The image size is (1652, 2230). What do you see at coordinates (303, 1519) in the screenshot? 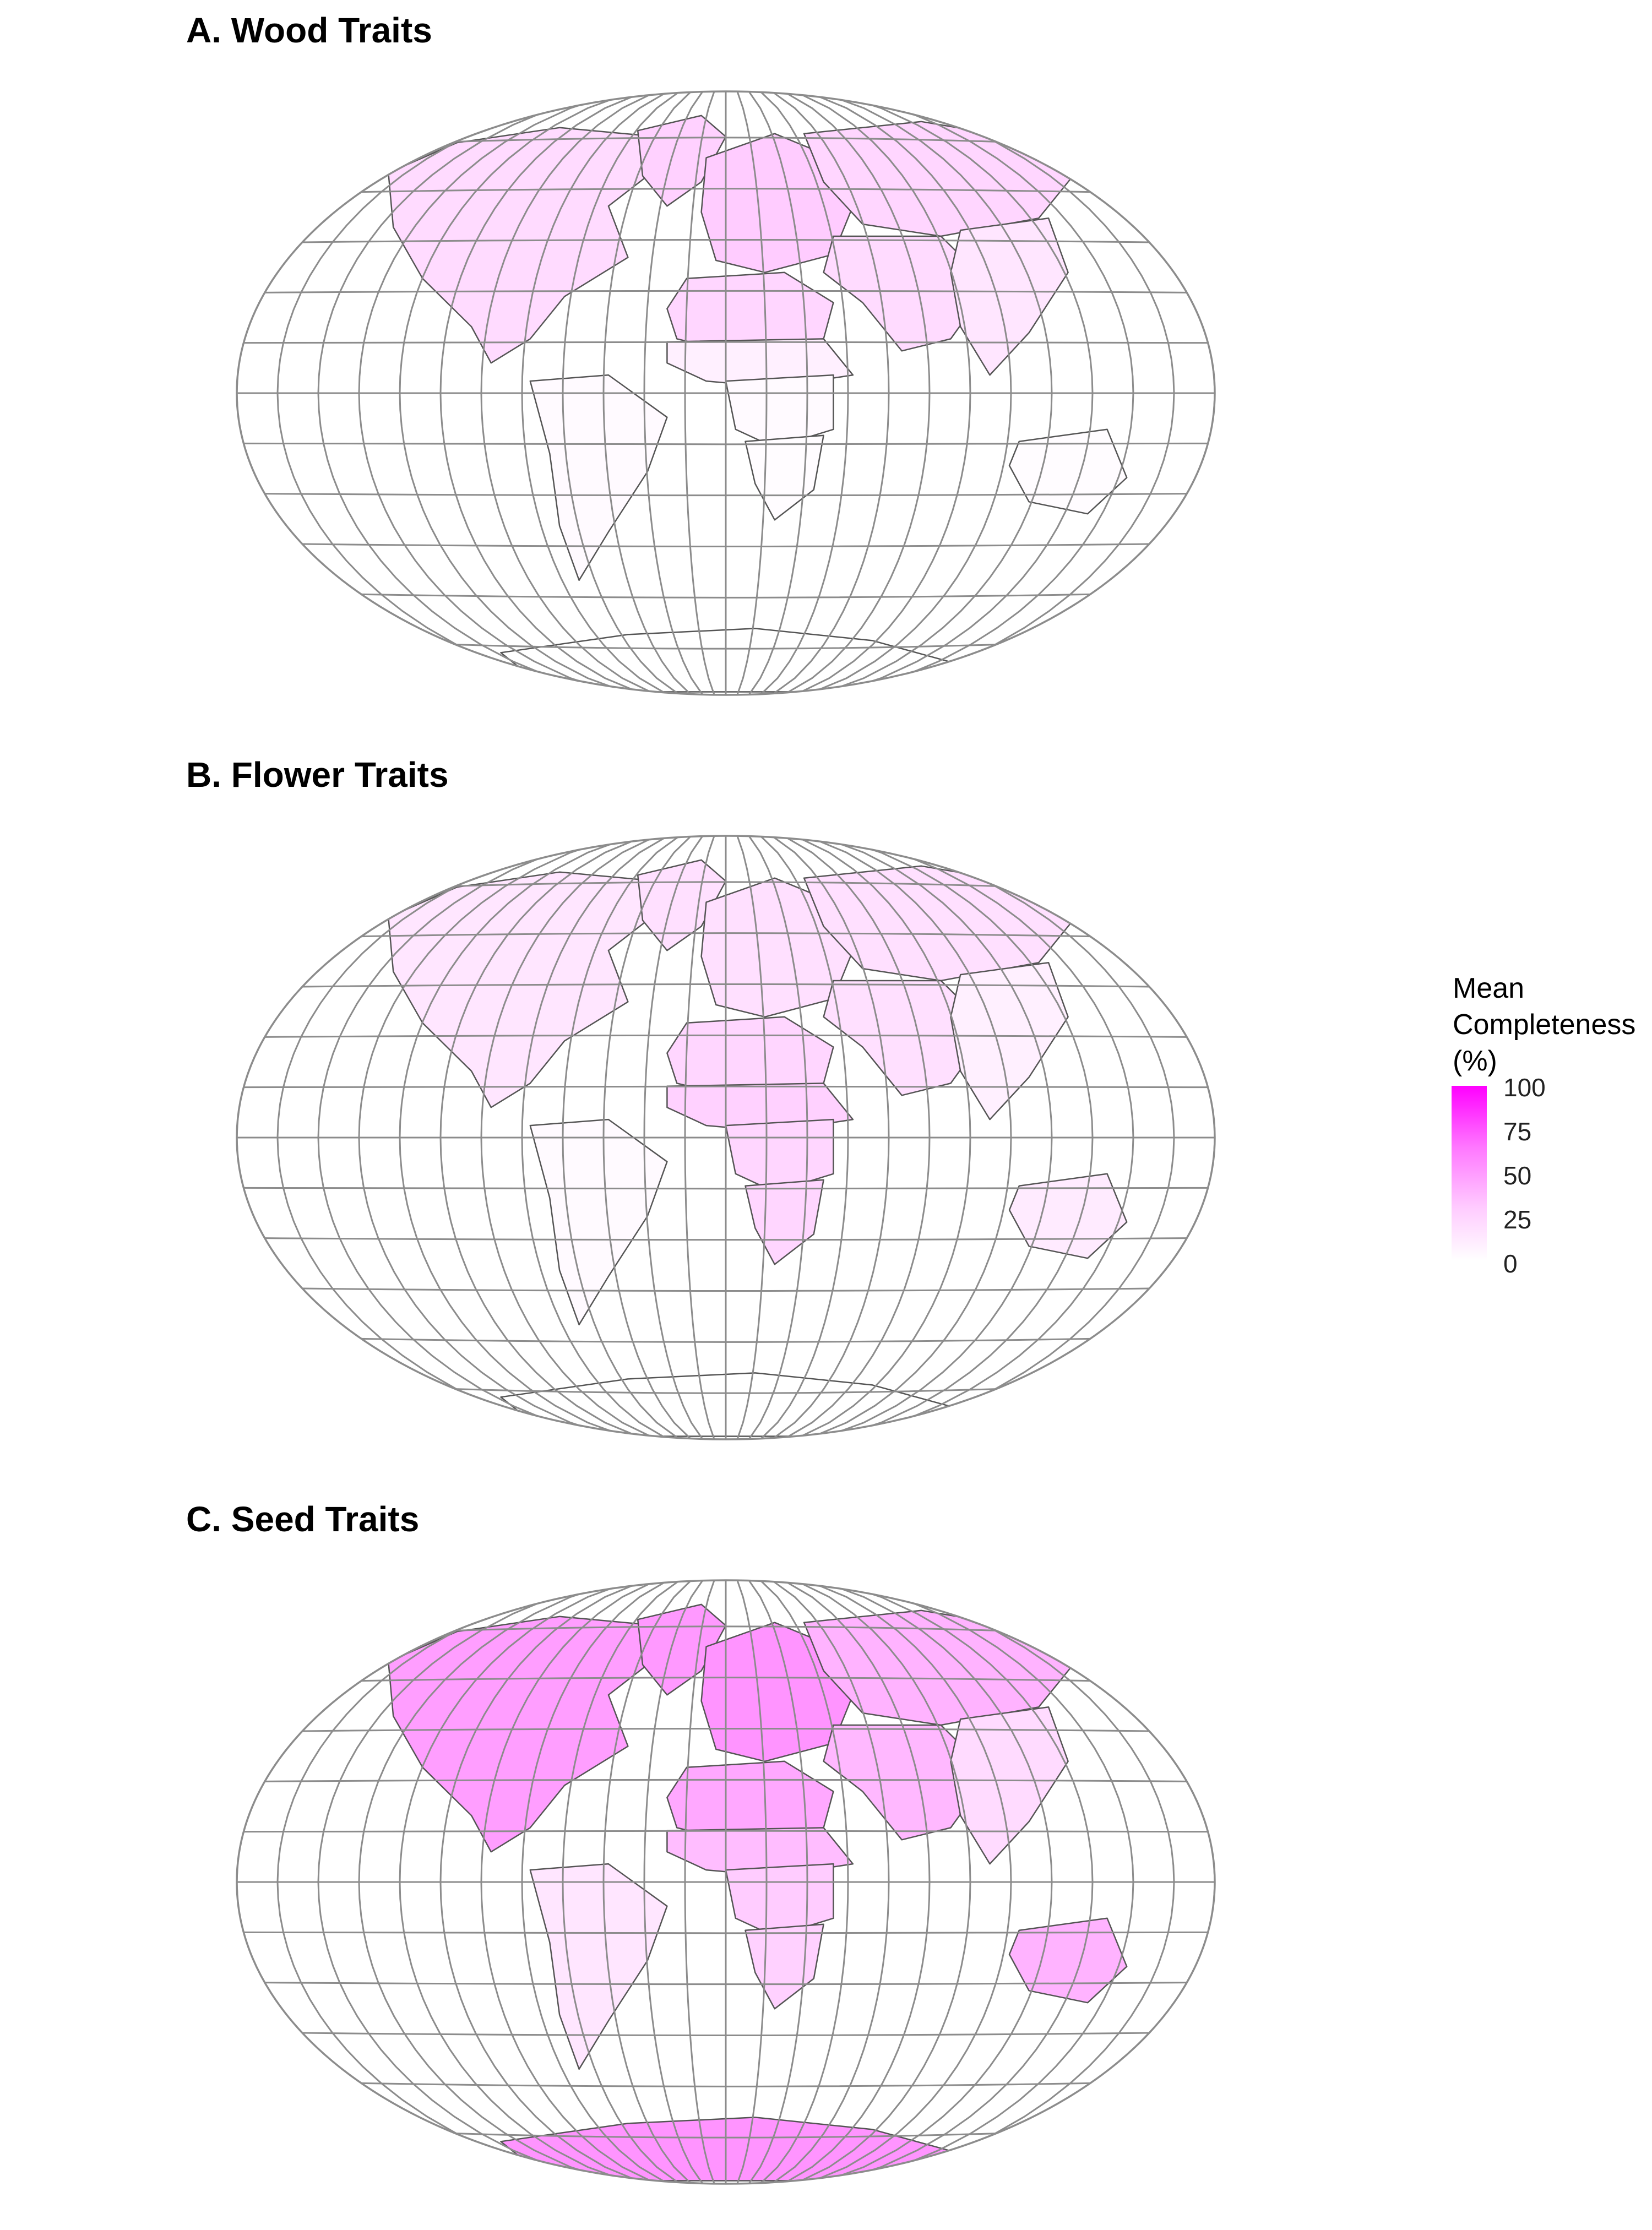
I see `panel-title-seed: C. Seed Traits` at bounding box center [303, 1519].